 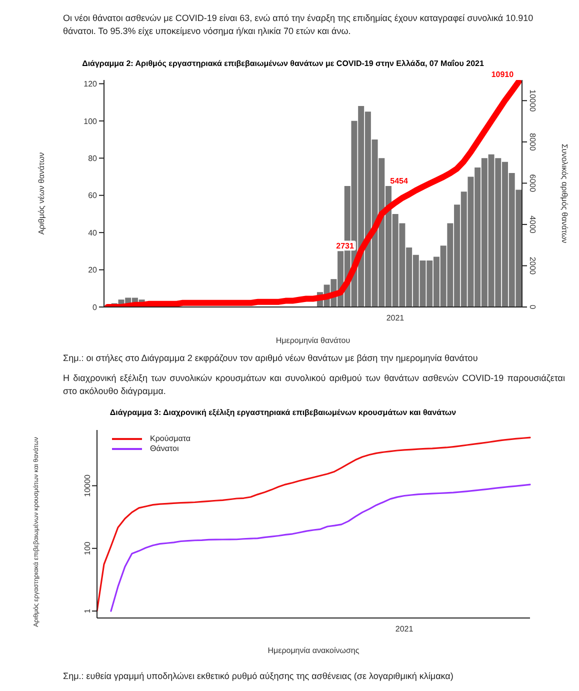 What do you see at coordinates (91, 84) in the screenshot?
I see `y-tick-label: 120` at bounding box center [91, 84].